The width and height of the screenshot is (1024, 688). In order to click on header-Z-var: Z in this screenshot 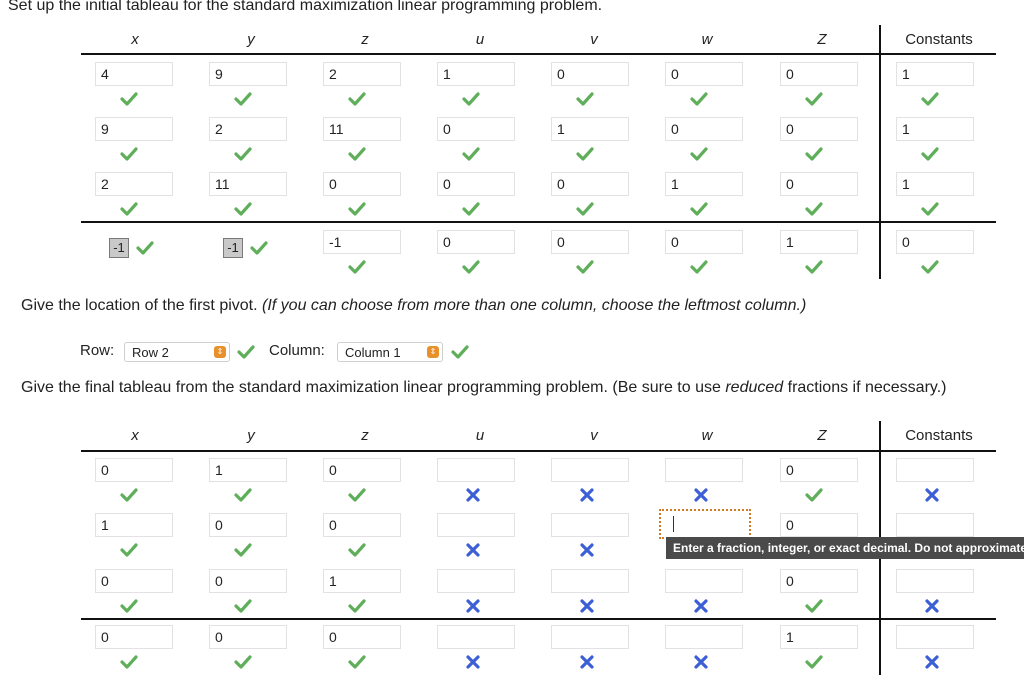, I will do `click(822, 39)`.